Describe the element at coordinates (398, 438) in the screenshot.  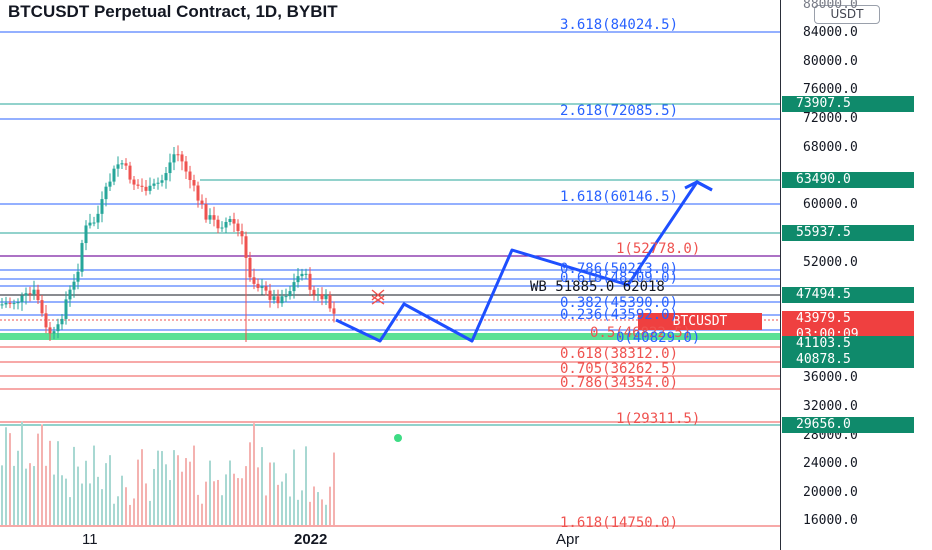
I see `green-dot-marker` at that location.